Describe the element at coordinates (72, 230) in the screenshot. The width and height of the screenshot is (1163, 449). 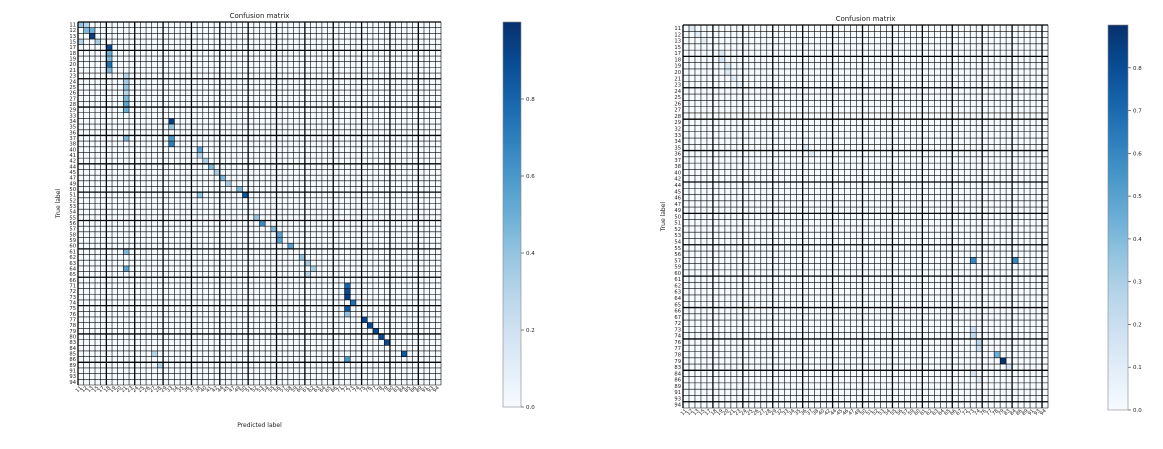
I see `y-tick-label: 57` at that location.